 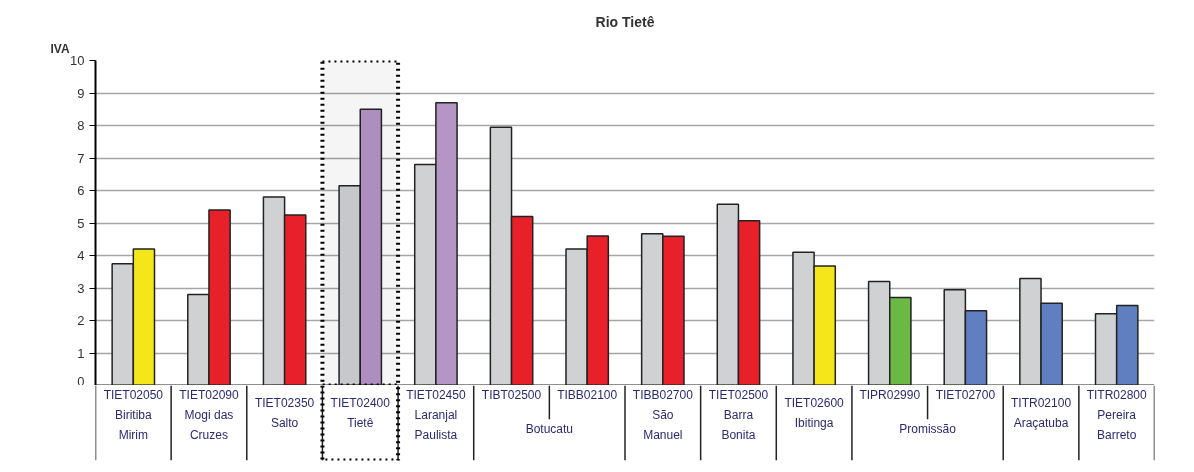 I want to click on text: Botucatu, so click(x=549, y=429).